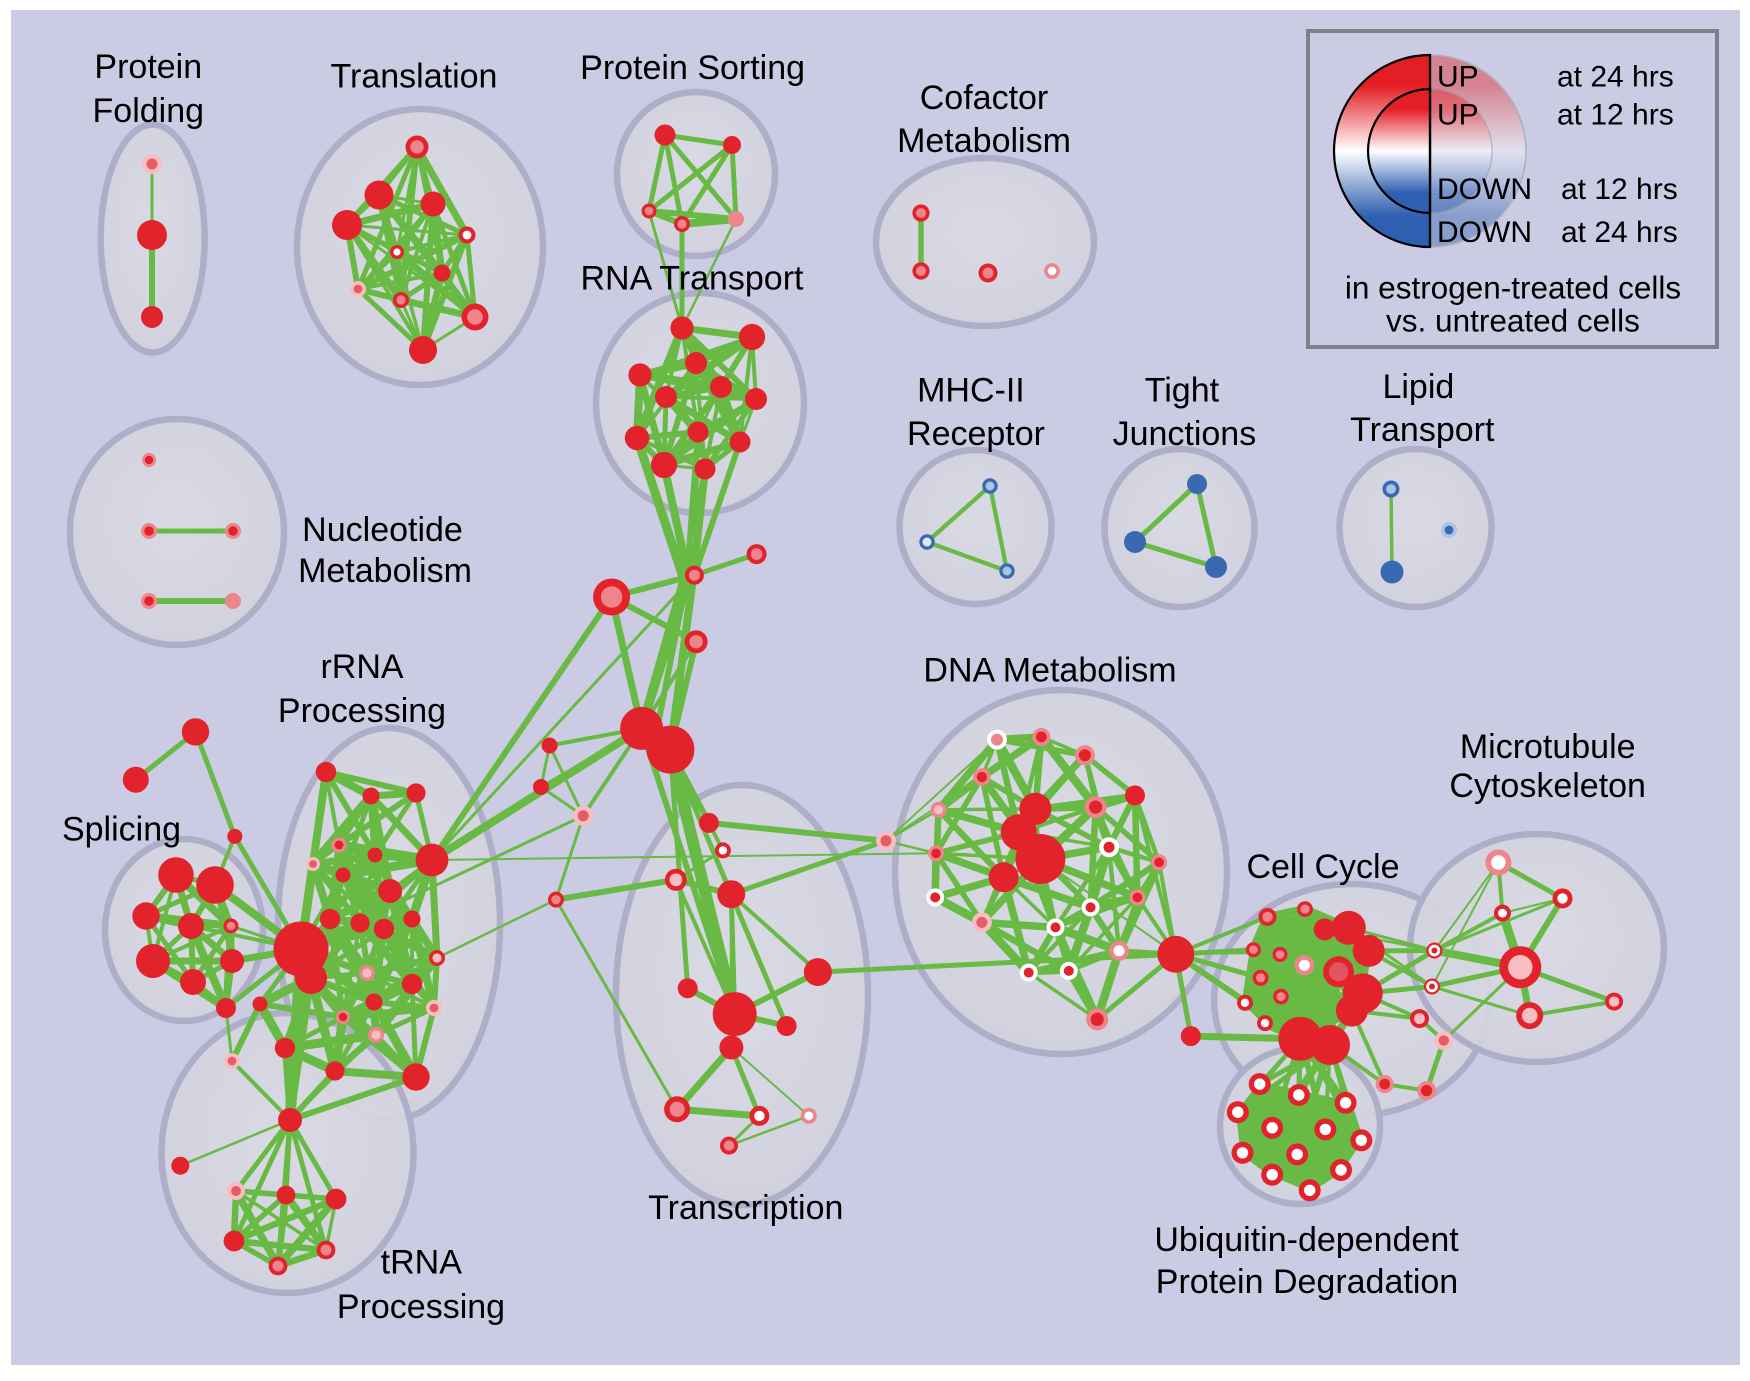  Describe the element at coordinates (382, 530) in the screenshot. I see `svg-text: Nucleotide` at that location.